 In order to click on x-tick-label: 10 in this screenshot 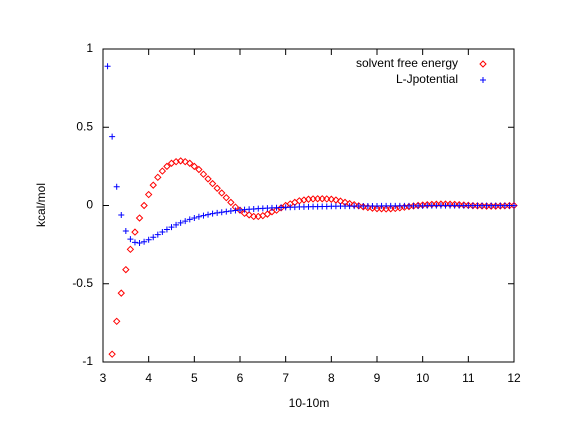, I will do `click(423, 378)`.